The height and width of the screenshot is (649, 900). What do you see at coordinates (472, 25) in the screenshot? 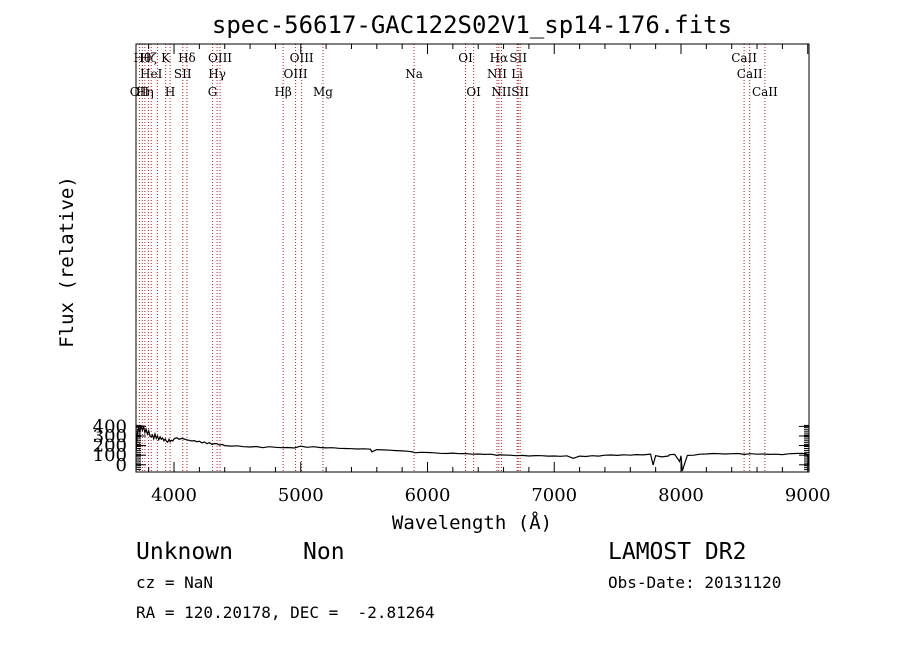
I see `chart-title: spec-56617-GAC122S02V1_sp14-176.fits` at bounding box center [472, 25].